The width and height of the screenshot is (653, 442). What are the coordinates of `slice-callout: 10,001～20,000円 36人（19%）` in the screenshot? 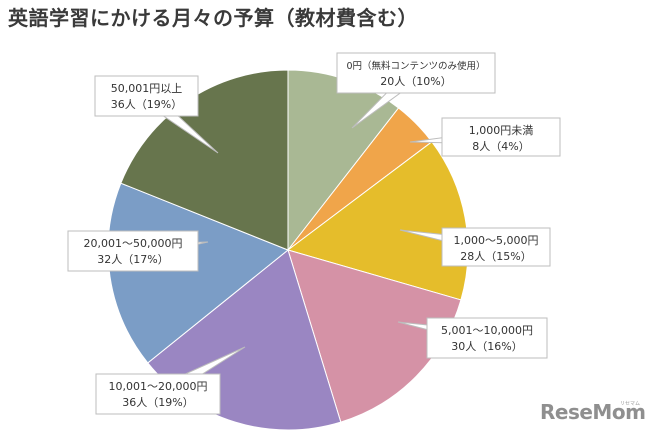 It's located at (170, 380).